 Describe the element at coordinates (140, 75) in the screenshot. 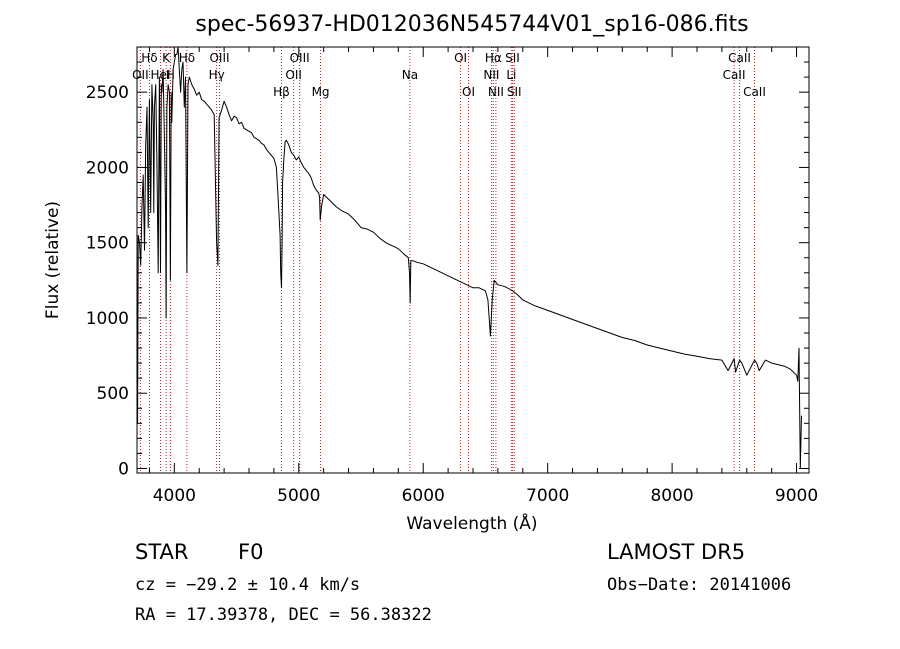

I see `marker-label-3: OII` at that location.